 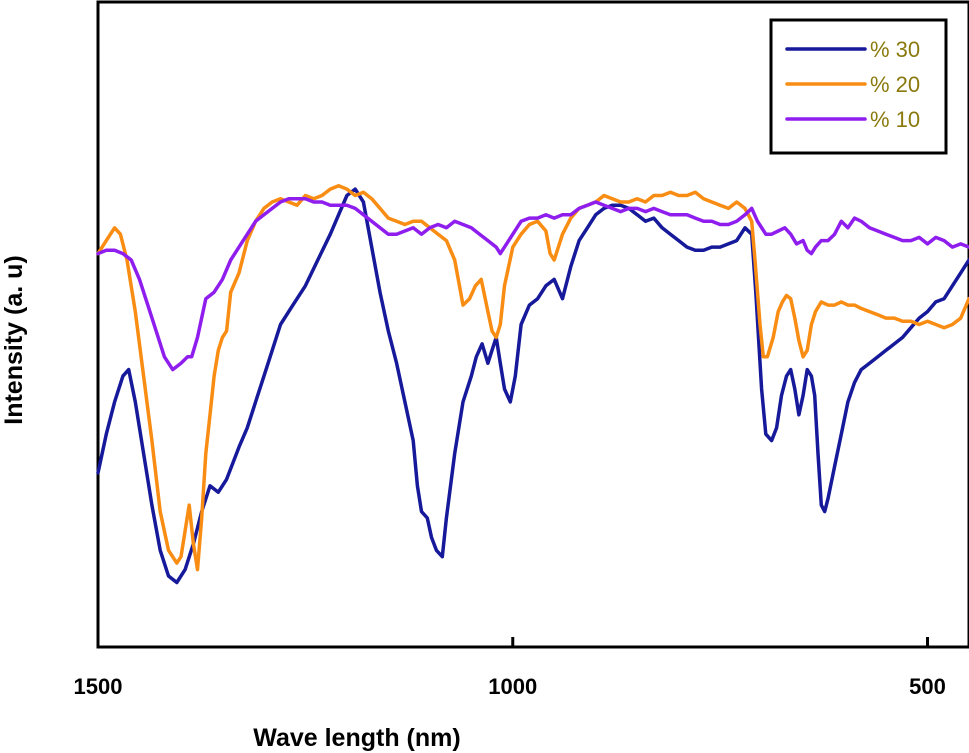 I want to click on legend-items: % 30 % 20 % 10, so click(x=852, y=84).